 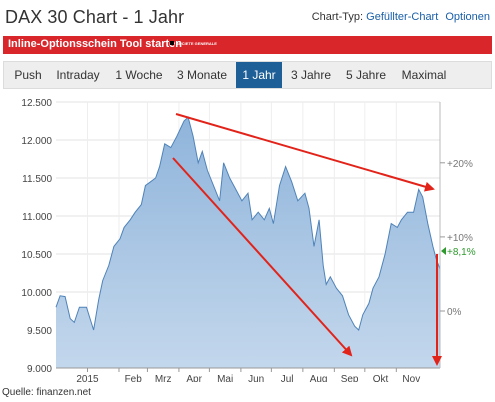 I want to click on tab-intraday: Intraday, so click(x=78, y=75).